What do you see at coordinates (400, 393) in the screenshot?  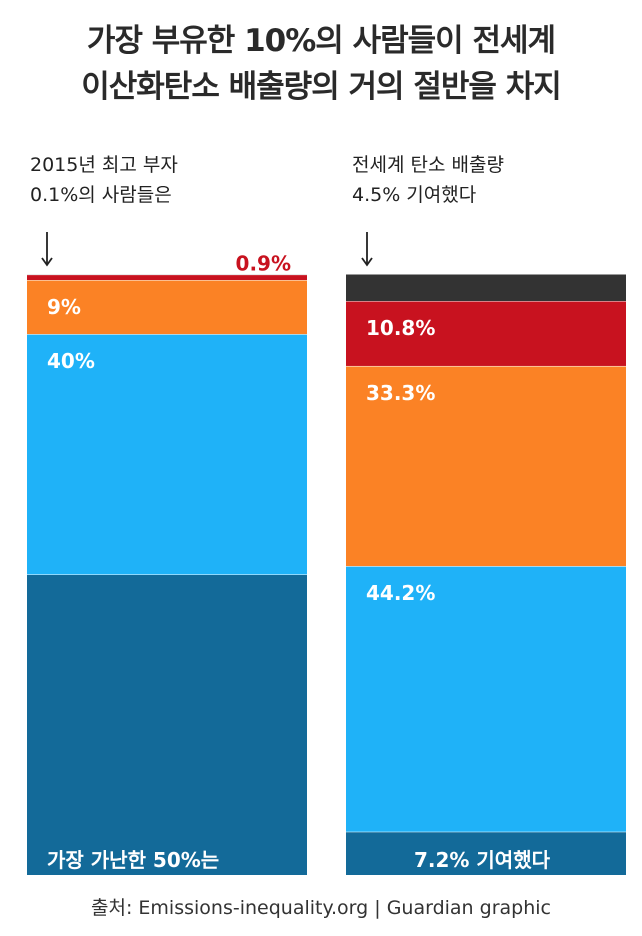 I see `data-label: 33.3%` at bounding box center [400, 393].